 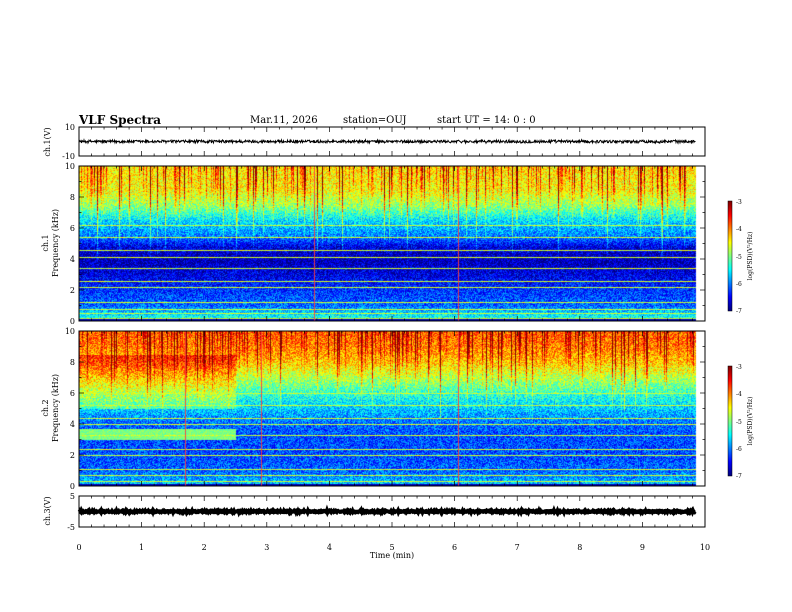 What do you see at coordinates (47, 510) in the screenshot?
I see `ch3-waveform-ylabel: ch.3(V)` at bounding box center [47, 510].